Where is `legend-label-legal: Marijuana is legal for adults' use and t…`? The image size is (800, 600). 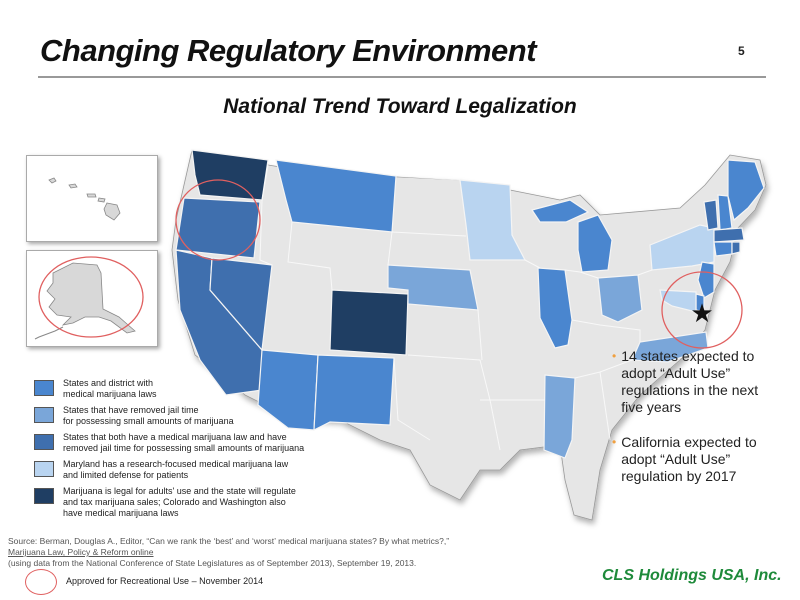
legend-label-legal: Marijuana is legal for adults' use and t… is located at coordinates (179, 502).